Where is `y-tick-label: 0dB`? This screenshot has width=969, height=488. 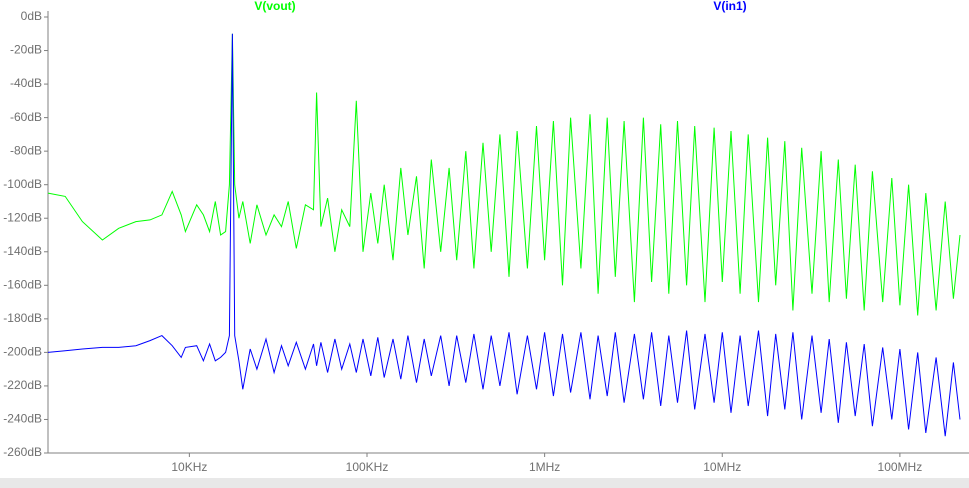
y-tick-label: 0dB is located at coordinates (31, 16).